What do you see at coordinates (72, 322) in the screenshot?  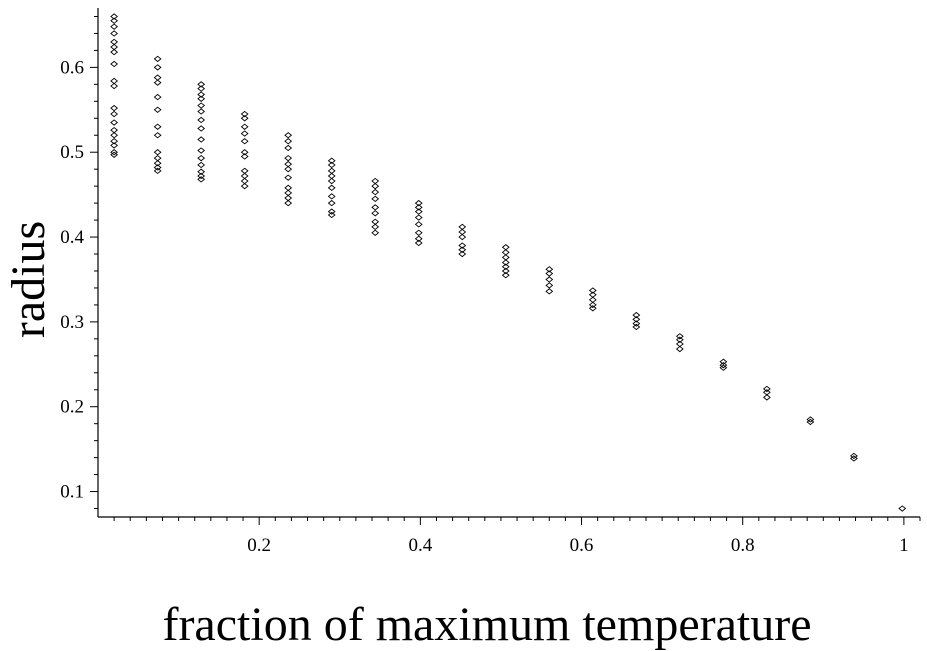 I see `y-tick-label: 0.3` at bounding box center [72, 322].